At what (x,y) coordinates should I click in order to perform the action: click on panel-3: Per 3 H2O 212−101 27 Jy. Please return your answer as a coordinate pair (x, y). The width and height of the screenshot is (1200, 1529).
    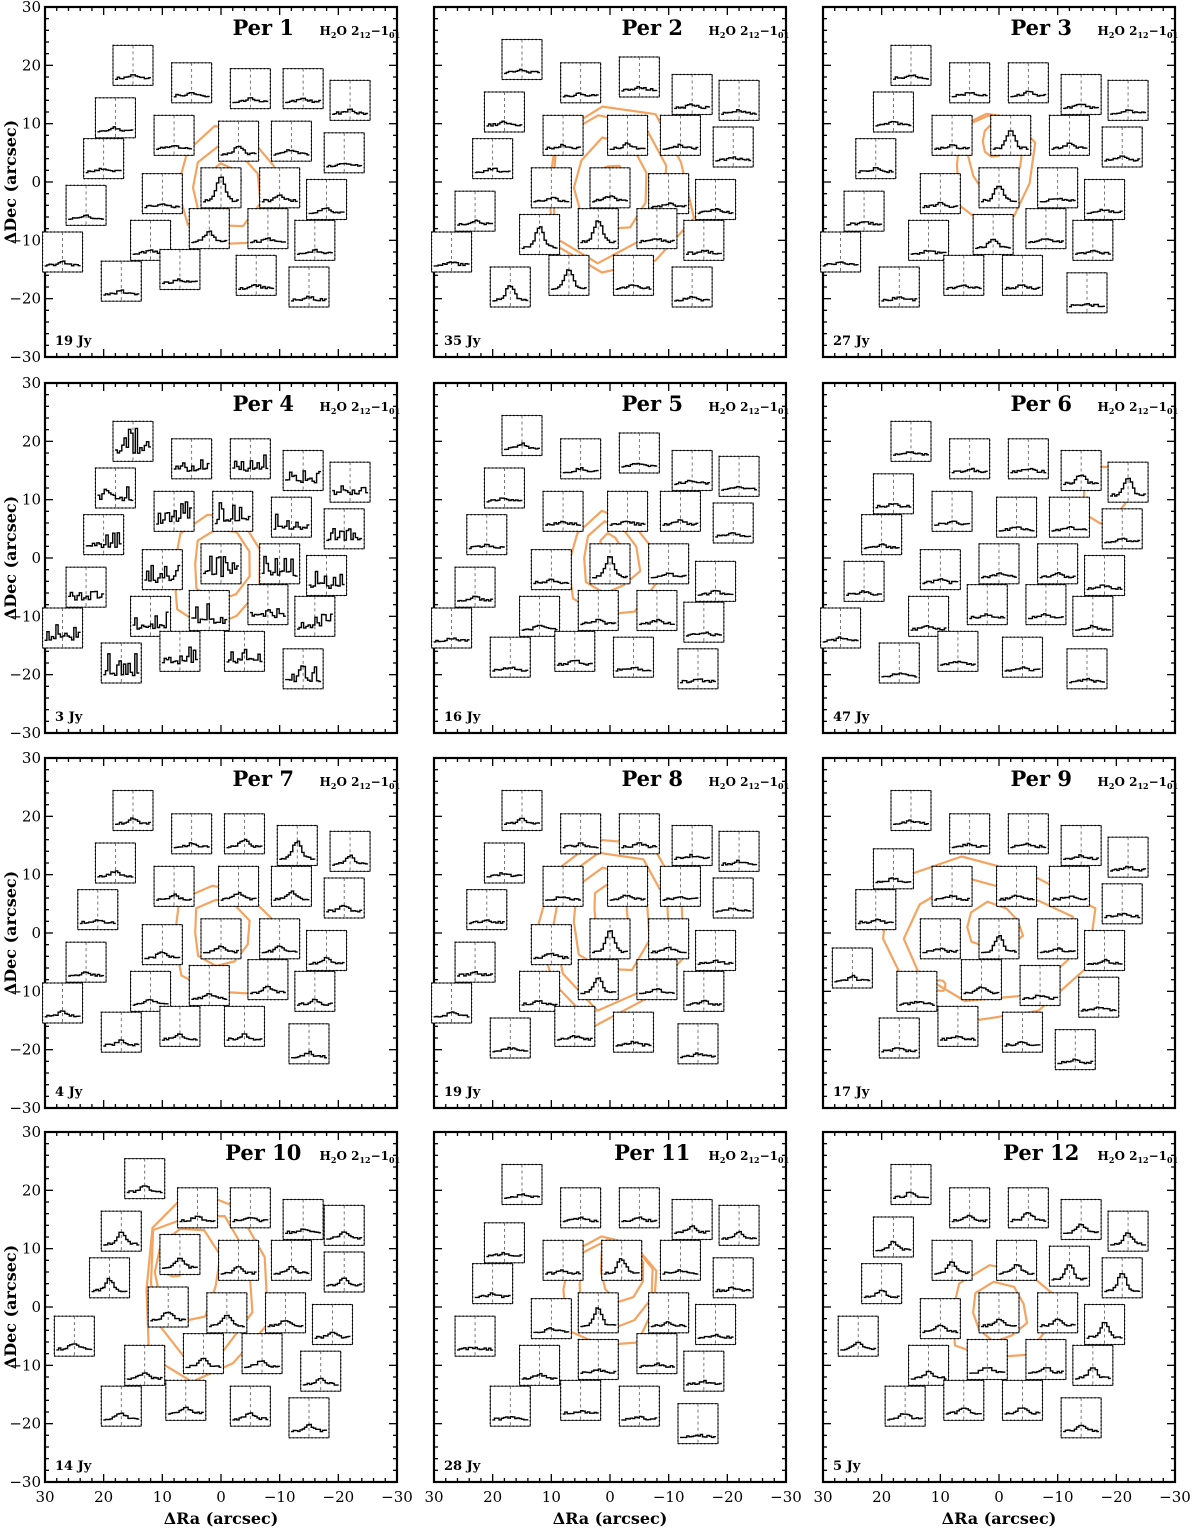
    Looking at the image, I should click on (998, 182).